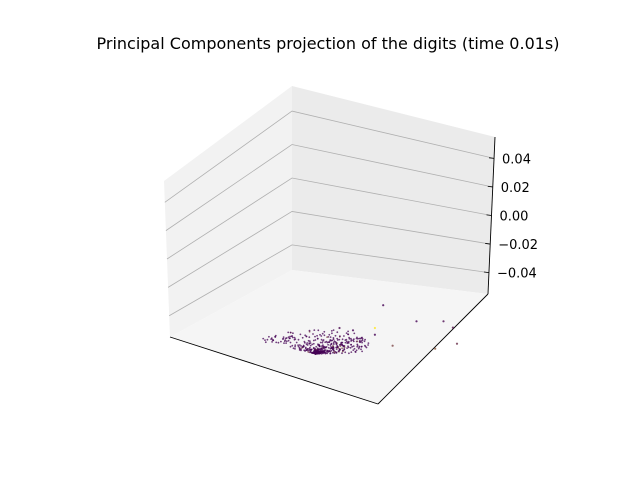  What do you see at coordinates (433, 349) in the screenshot?
I see `axis-line` at bounding box center [433, 349].